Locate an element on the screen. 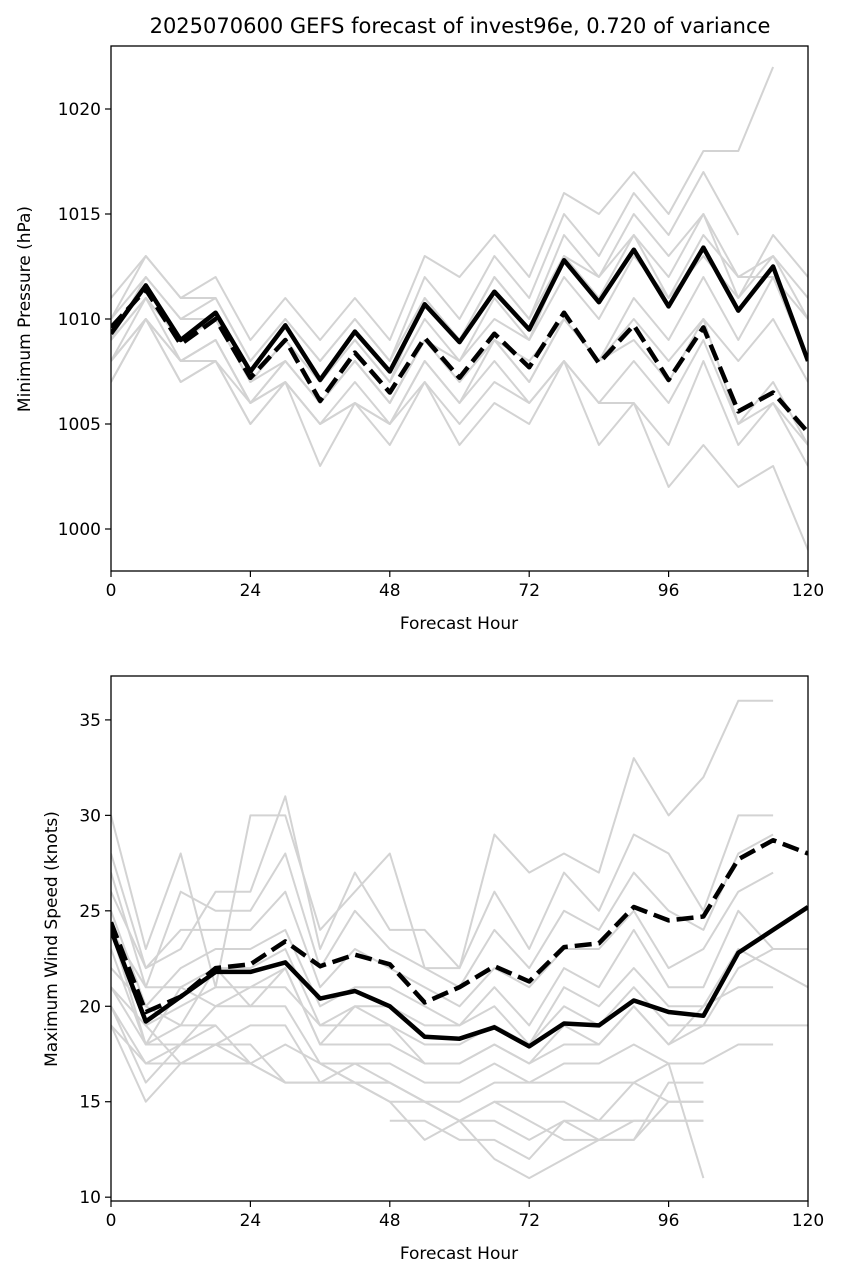 This screenshot has width=844, height=1279. pressure-y-tick-label: 1005 is located at coordinates (79, 425).